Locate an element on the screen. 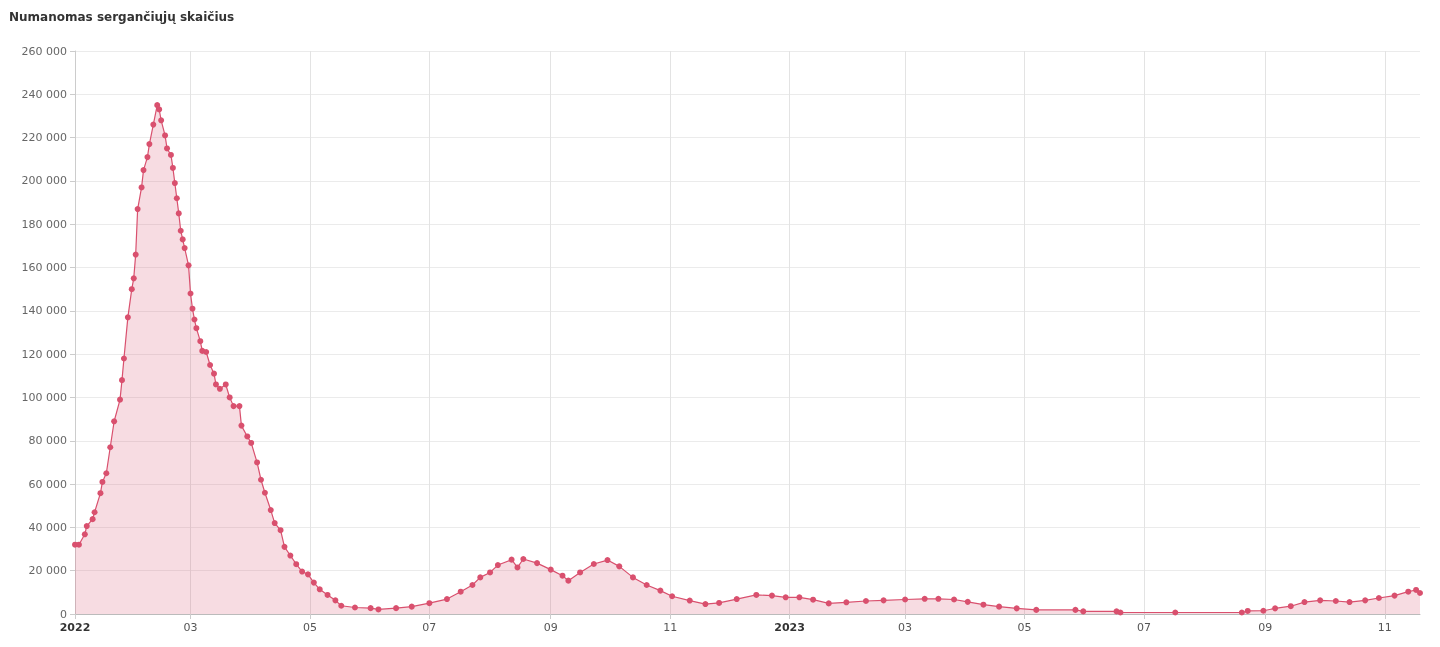 The image size is (1440, 647). x-tick-label: 2022 is located at coordinates (75, 627).